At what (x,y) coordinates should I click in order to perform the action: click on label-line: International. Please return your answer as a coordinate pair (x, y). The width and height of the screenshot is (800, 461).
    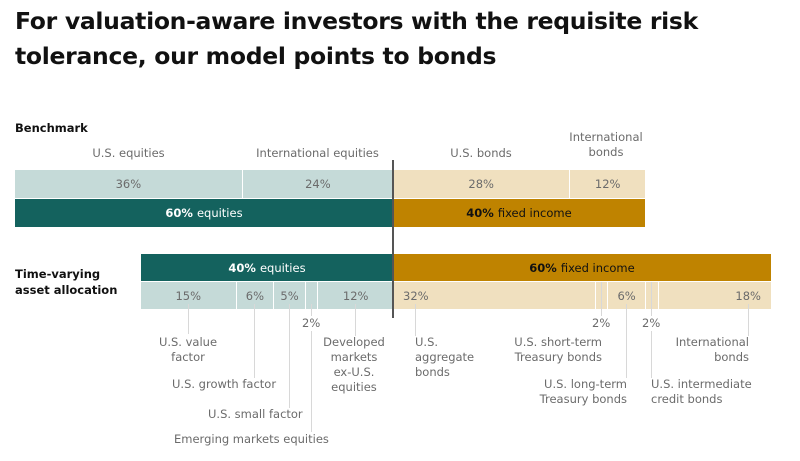
    Looking at the image, I should click on (712, 342).